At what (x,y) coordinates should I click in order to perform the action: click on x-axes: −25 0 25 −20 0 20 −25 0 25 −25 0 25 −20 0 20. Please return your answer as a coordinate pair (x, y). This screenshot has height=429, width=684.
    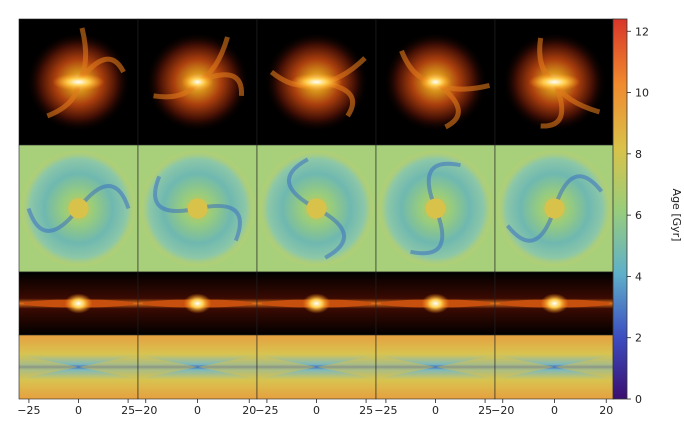
    Looking at the image, I should click on (315, 408).